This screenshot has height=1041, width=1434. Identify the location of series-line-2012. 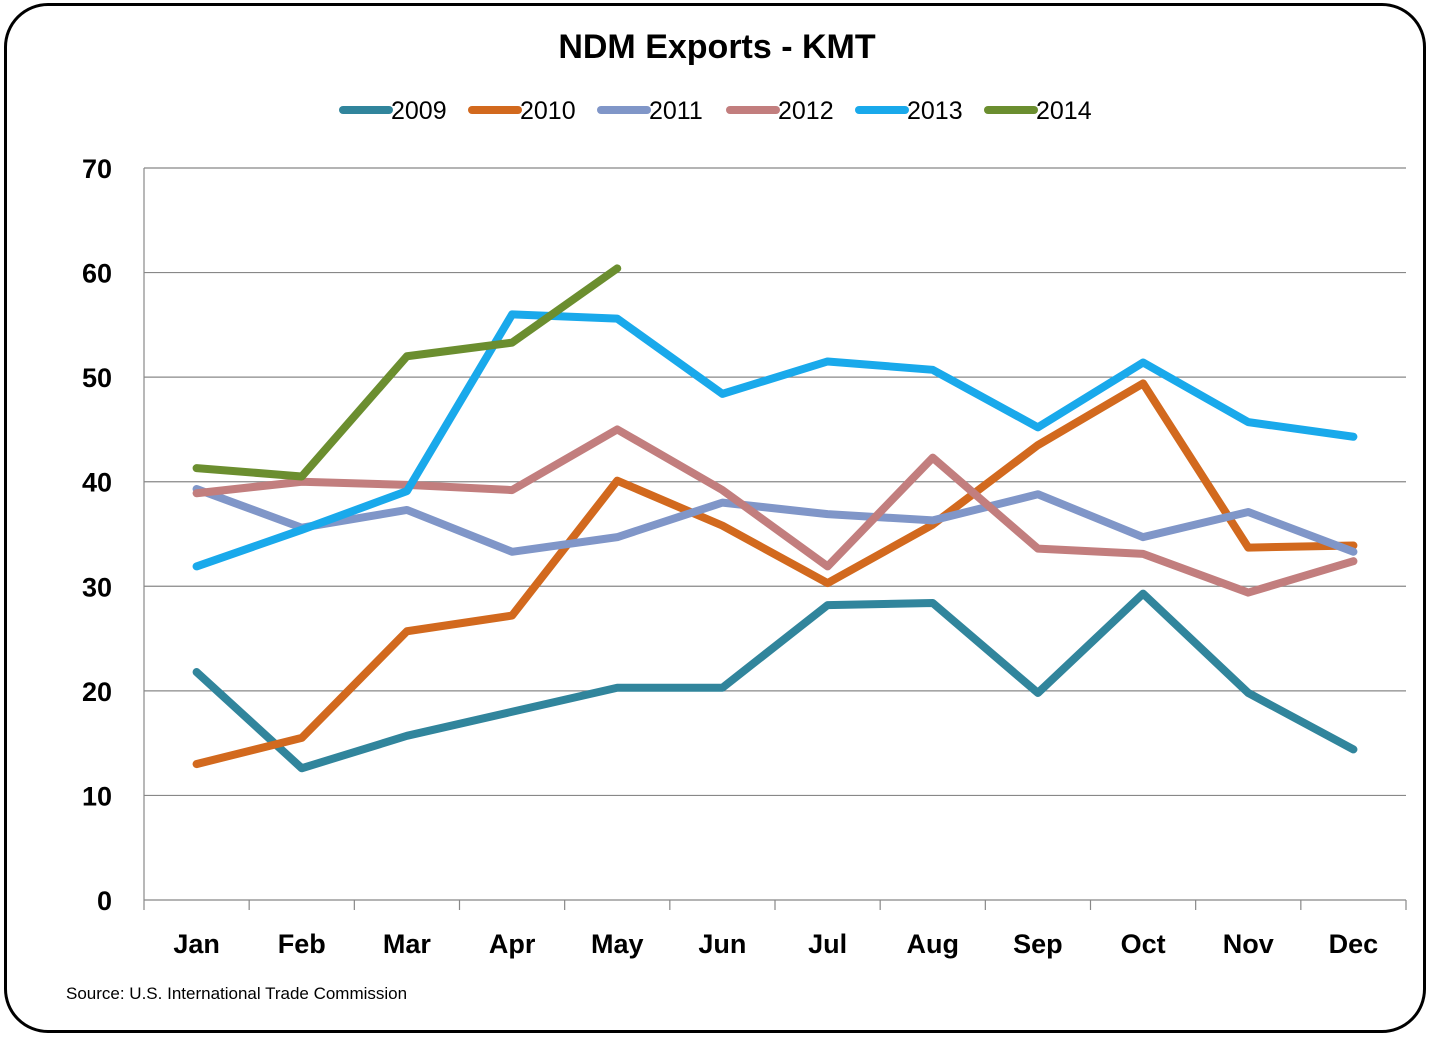
(775, 511).